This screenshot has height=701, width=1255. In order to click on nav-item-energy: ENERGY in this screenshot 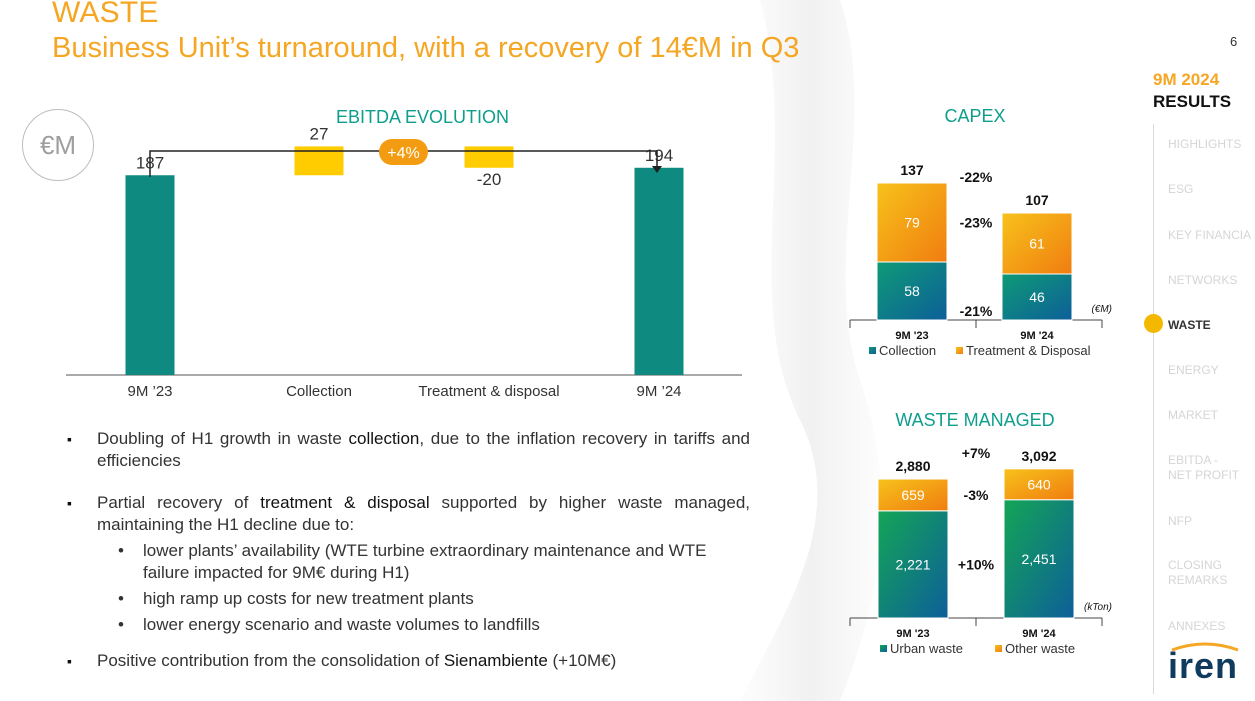, I will do `click(1193, 370)`.